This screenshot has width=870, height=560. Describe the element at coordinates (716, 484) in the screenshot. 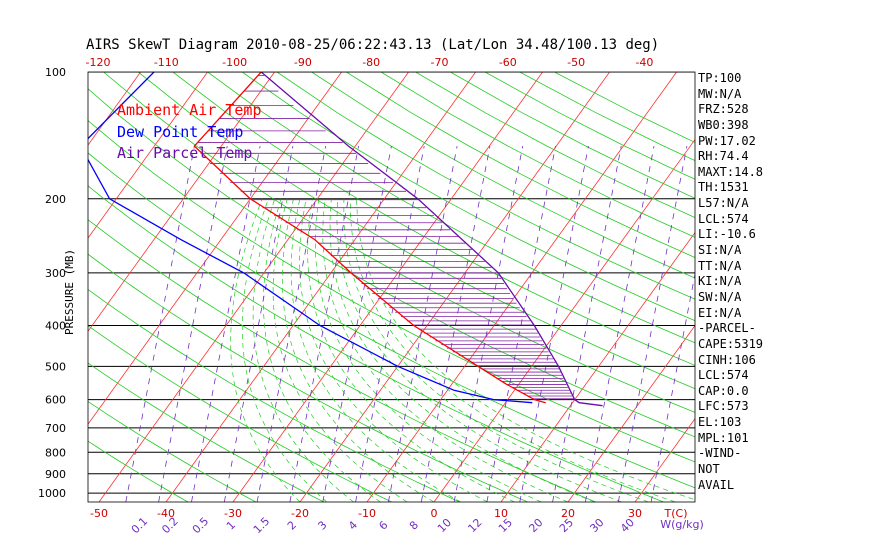

I see `stat-line: AVAIL` at that location.